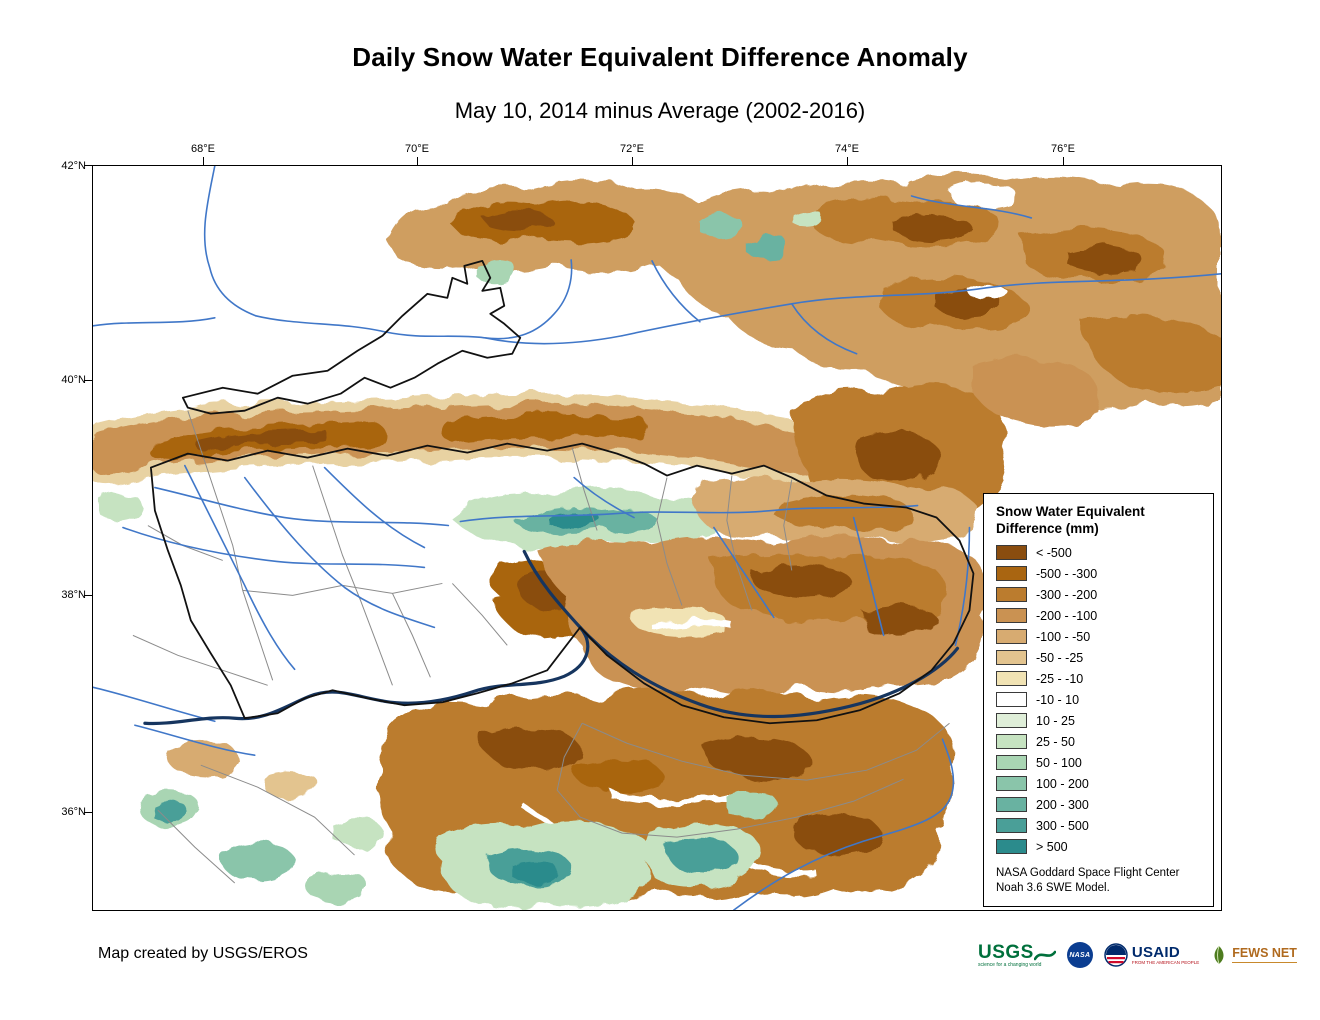 This screenshot has width=1320, height=1020. Describe the element at coordinates (1060, 657) in the screenshot. I see `legend-label: -50 - -25` at that location.